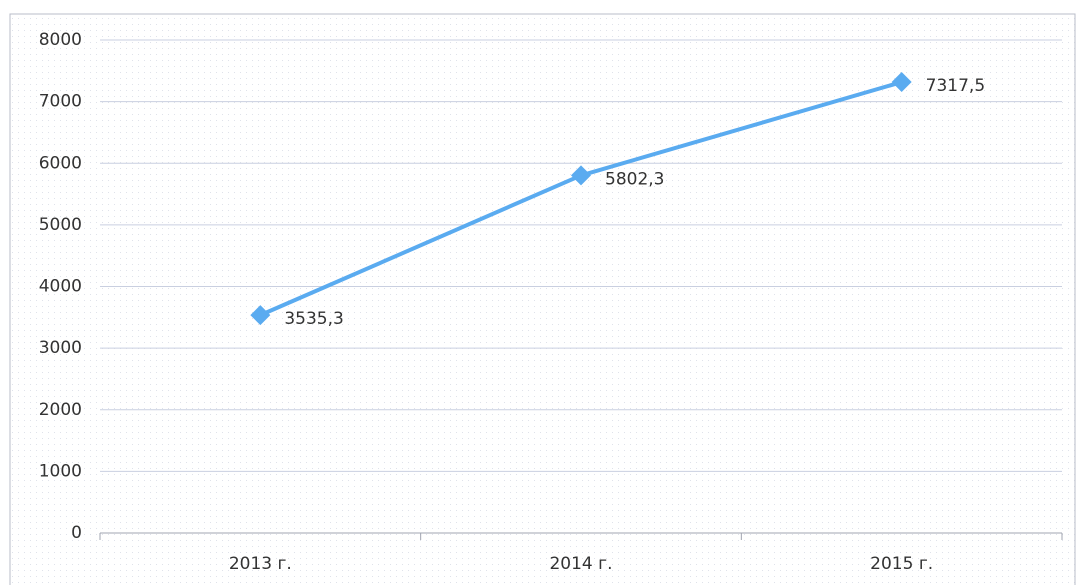 The height and width of the screenshot is (585, 1080). Describe the element at coordinates (76, 533) in the screenshot. I see `y-tick-label: 0` at that location.